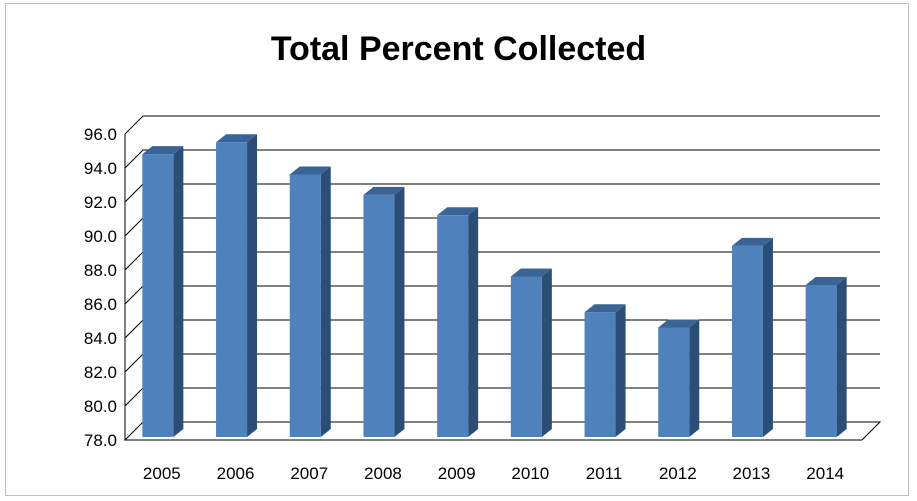  I want to click on x-tick-label: 2011, so click(604, 473).